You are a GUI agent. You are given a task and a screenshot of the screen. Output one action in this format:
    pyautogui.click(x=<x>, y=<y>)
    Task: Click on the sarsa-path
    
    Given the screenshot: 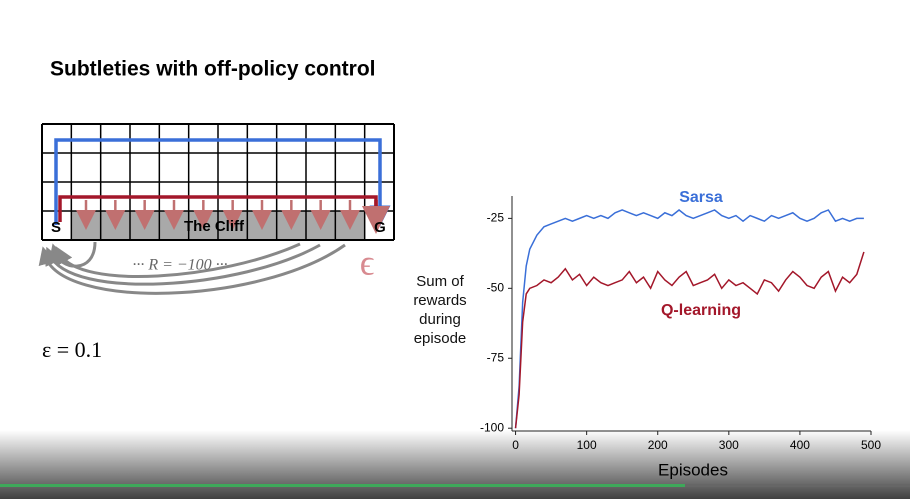 What is the action you would take?
    pyautogui.click(x=222, y=182)
    